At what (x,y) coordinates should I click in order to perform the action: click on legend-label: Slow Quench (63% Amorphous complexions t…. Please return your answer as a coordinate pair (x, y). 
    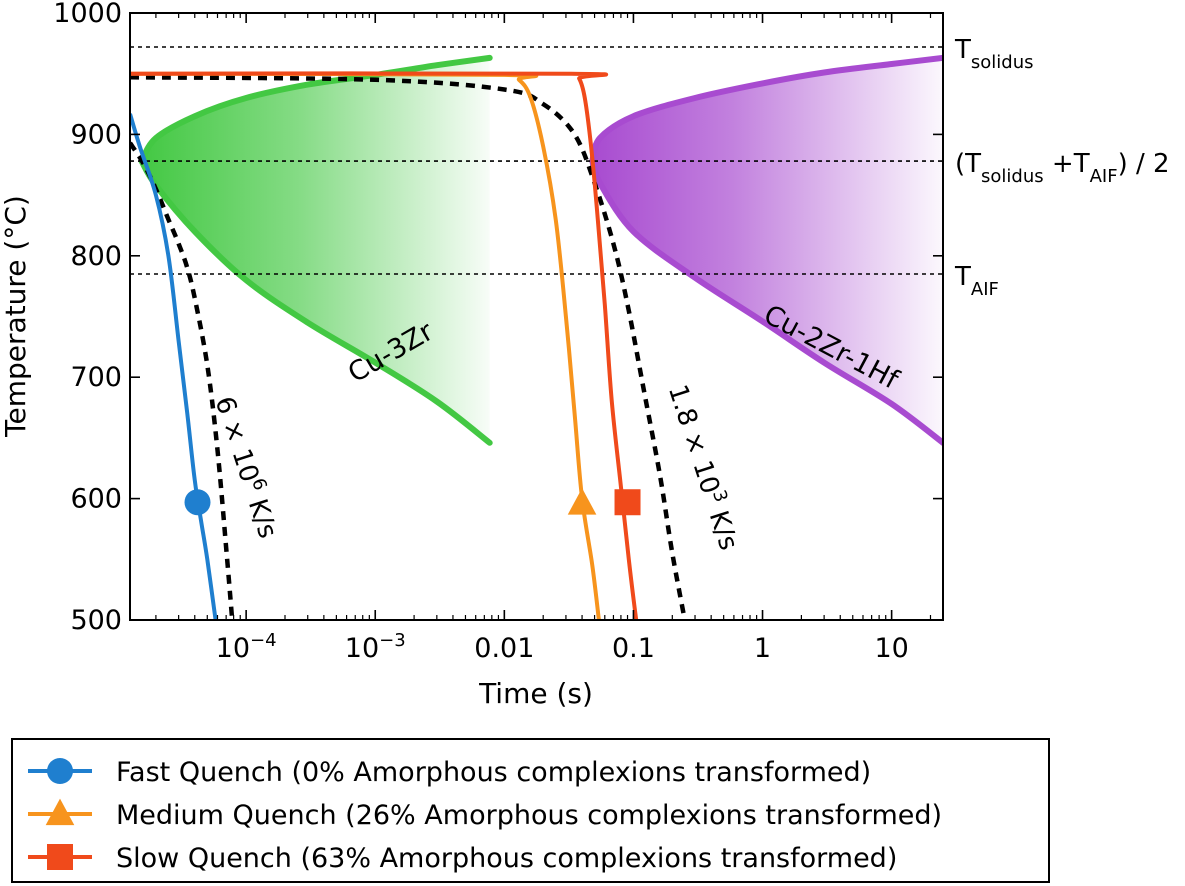
    Looking at the image, I should click on (506, 858).